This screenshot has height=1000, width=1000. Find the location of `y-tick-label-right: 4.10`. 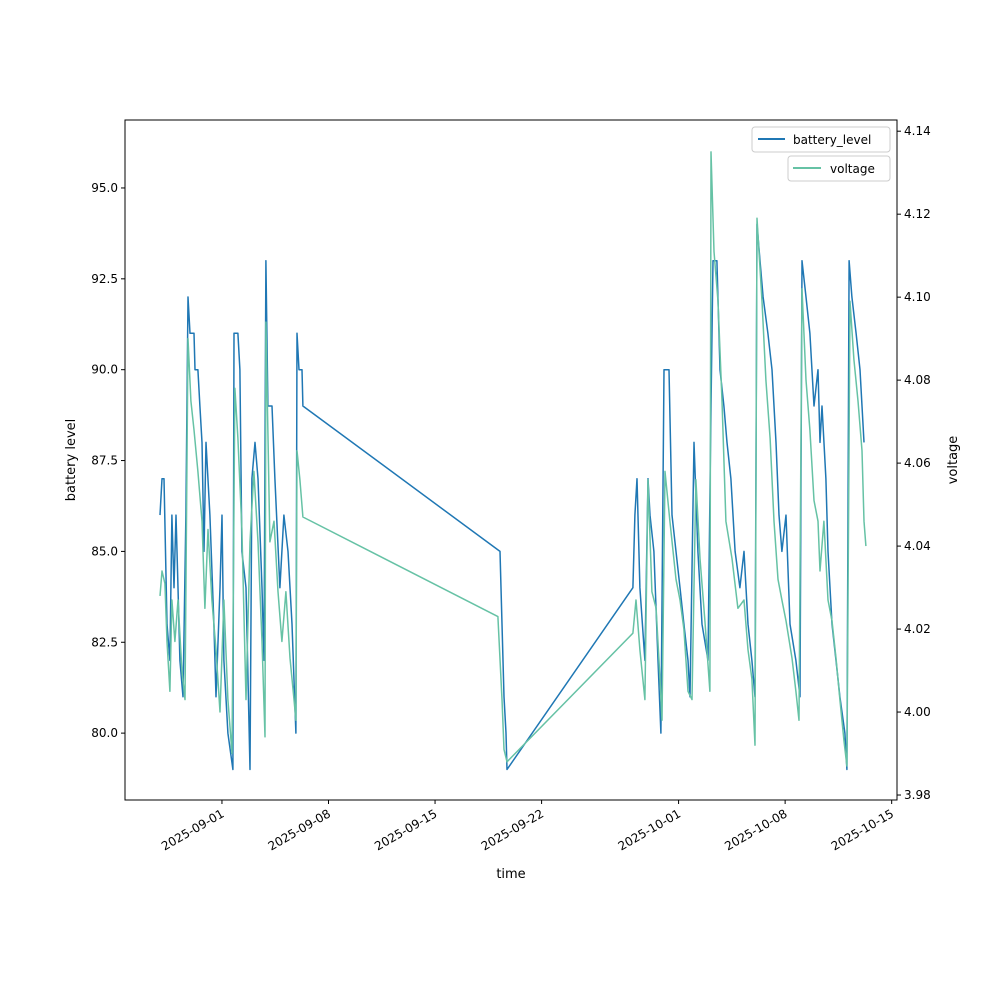

y-tick-label-right: 4.10 is located at coordinates (917, 297).